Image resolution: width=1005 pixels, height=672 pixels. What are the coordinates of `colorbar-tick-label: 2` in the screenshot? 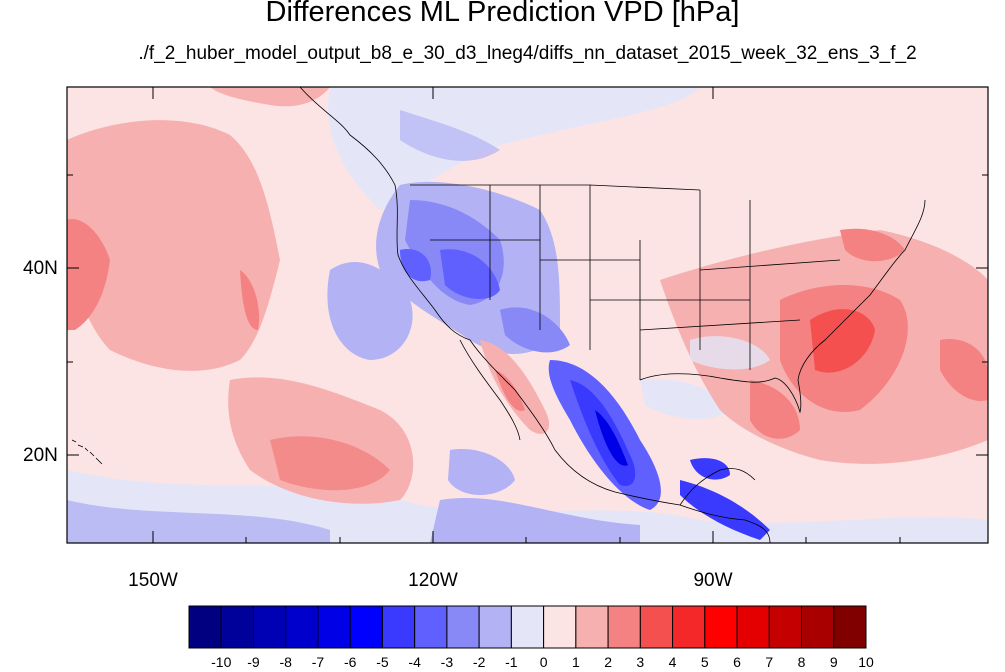 It's located at (608, 662).